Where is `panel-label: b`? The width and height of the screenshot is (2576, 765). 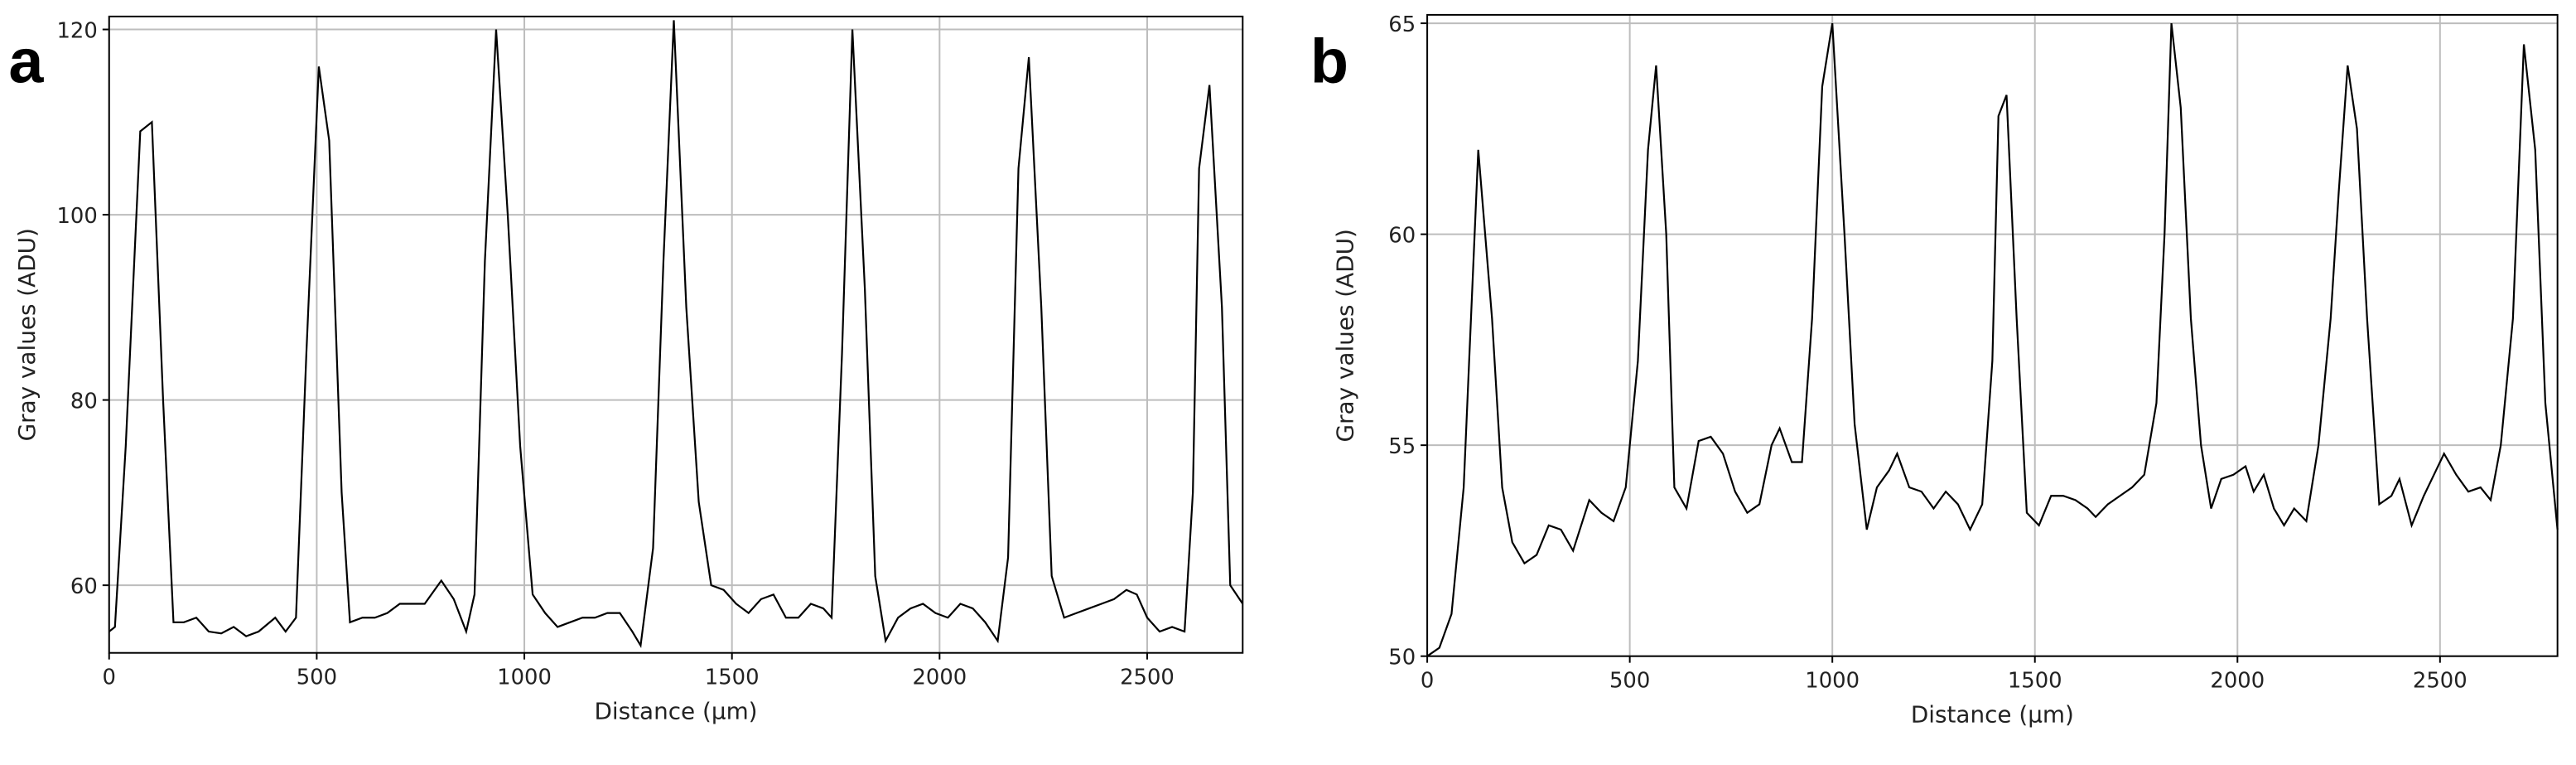
panel-label: b is located at coordinates (1329, 61).